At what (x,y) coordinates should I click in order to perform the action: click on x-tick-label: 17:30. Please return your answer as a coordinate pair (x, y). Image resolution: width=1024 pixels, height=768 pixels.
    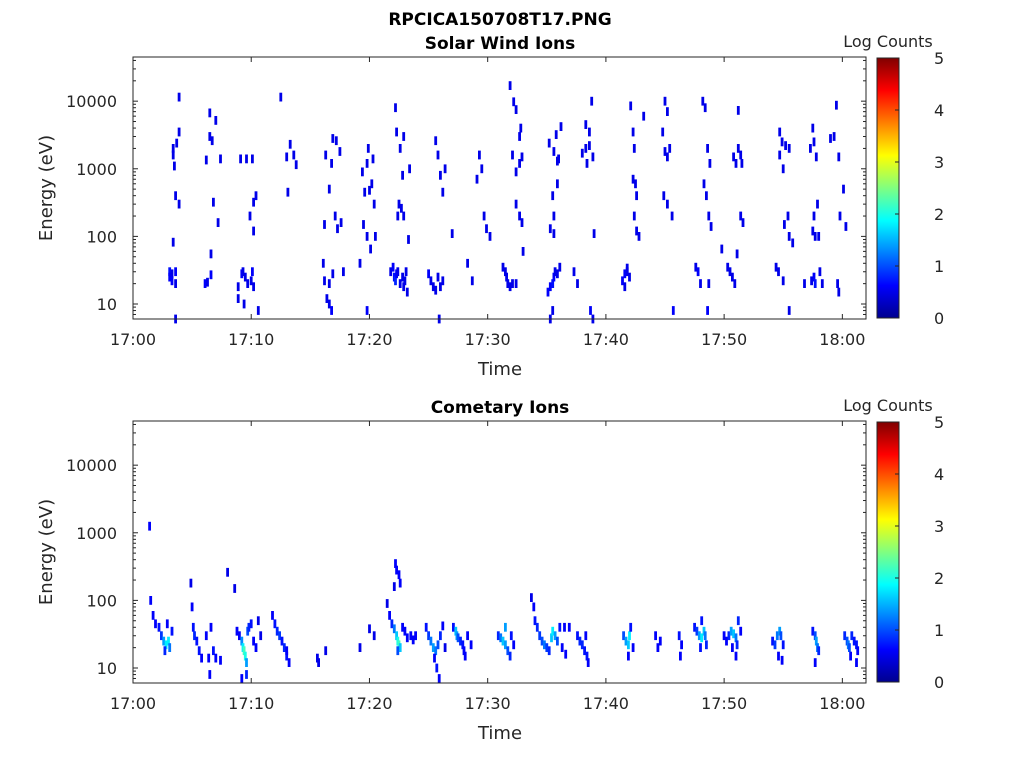
    Looking at the image, I should click on (488, 339).